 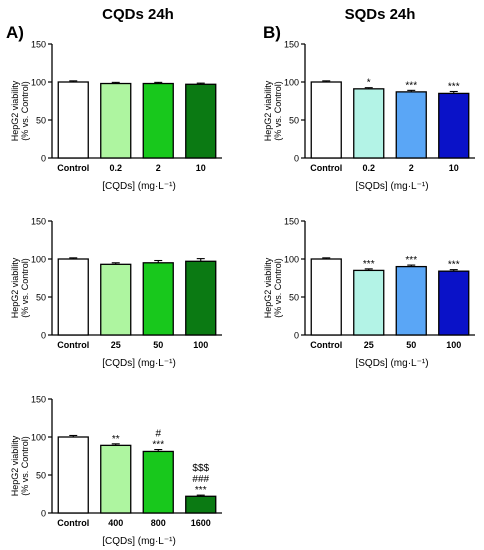 I want to click on panel-b-letter: B), so click(x=272, y=32).